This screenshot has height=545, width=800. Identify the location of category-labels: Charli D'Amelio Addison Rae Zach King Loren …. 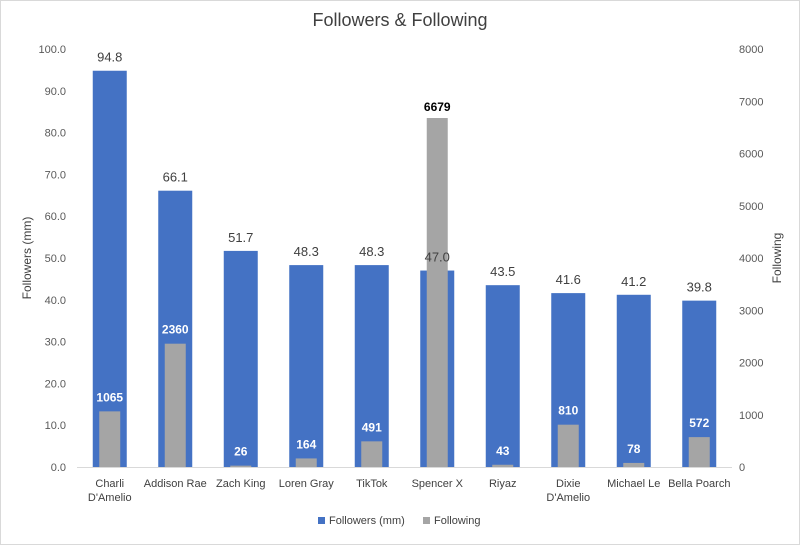
(409, 491).